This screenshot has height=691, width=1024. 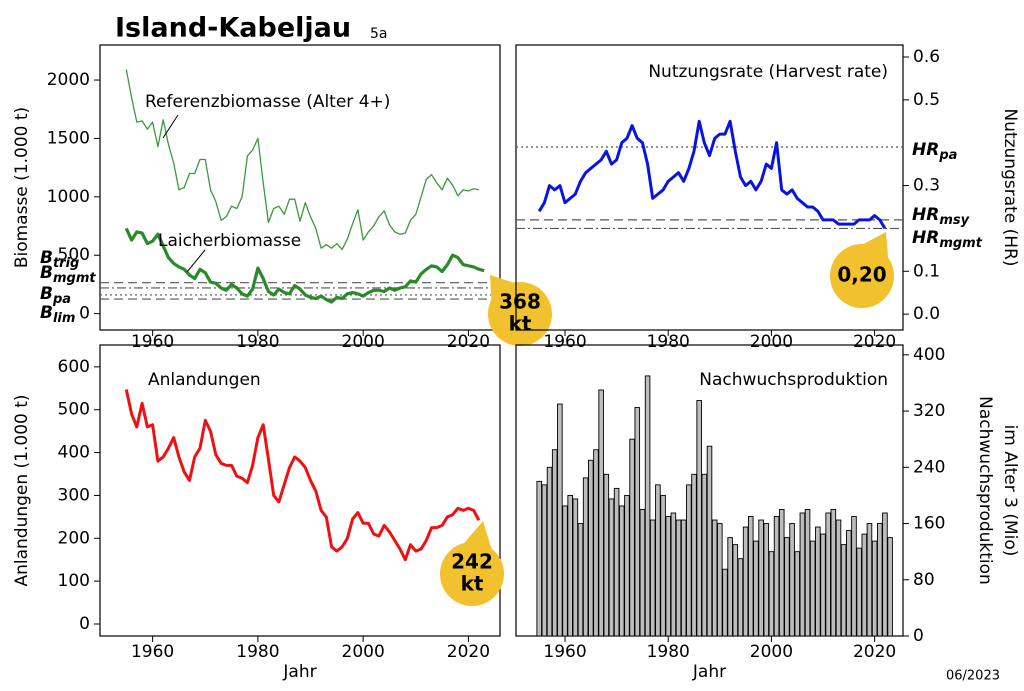 What do you see at coordinates (973, 676) in the screenshot?
I see `date: 06/2023` at bounding box center [973, 676].